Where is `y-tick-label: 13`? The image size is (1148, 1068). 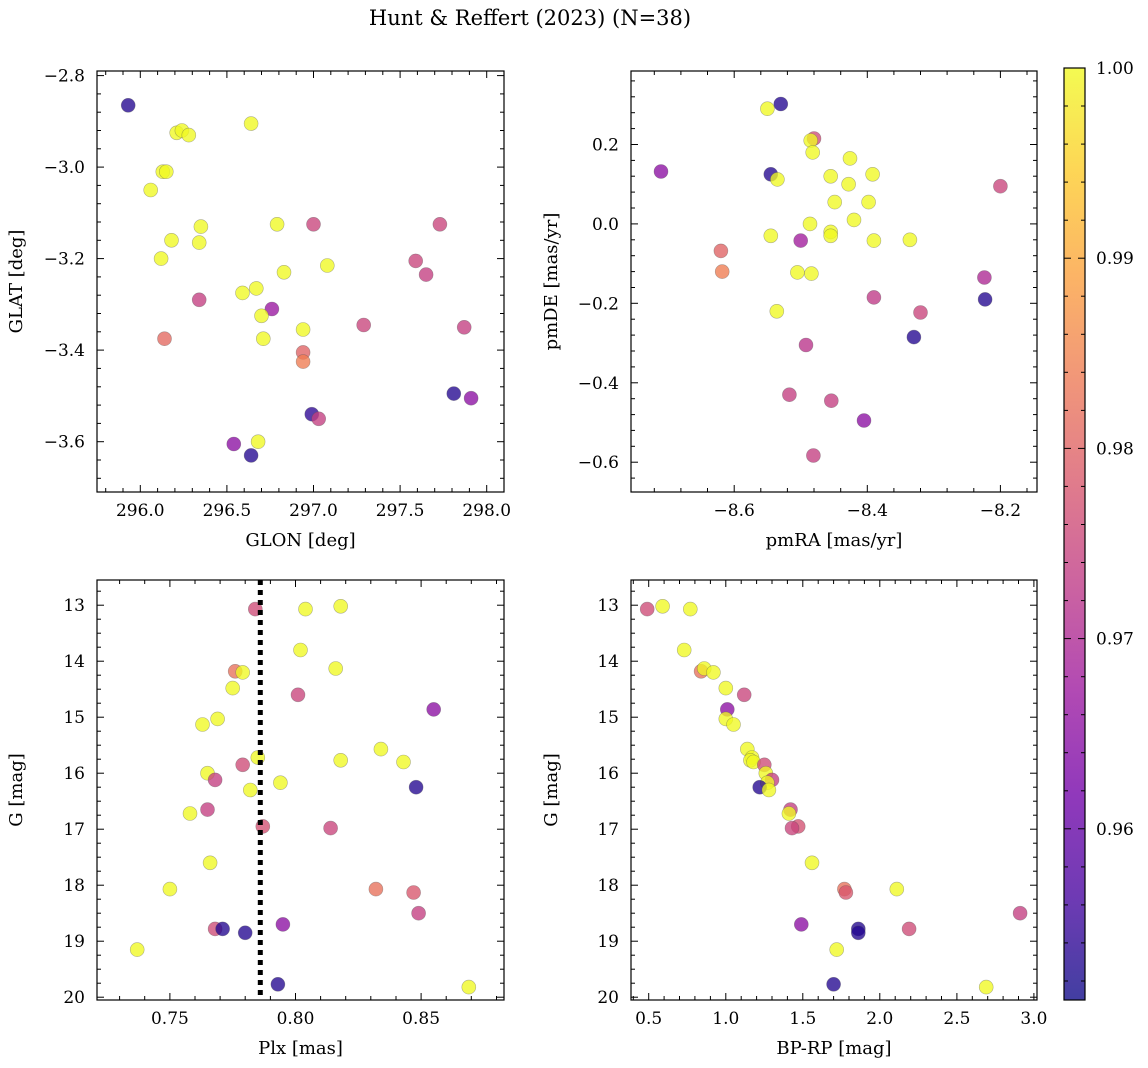
y-tick-label: 13 is located at coordinates (608, 606).